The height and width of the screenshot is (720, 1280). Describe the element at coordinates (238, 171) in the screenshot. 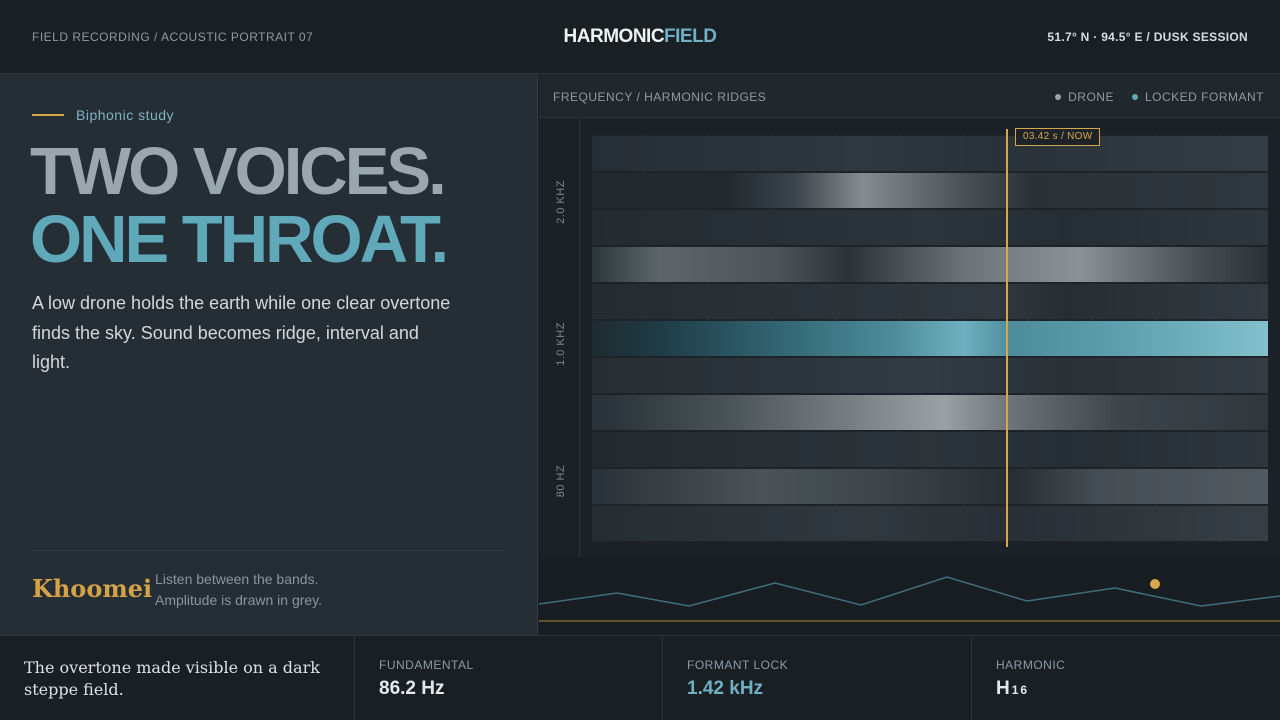

I see `headline-line-1: TWO VOICES.` at that location.